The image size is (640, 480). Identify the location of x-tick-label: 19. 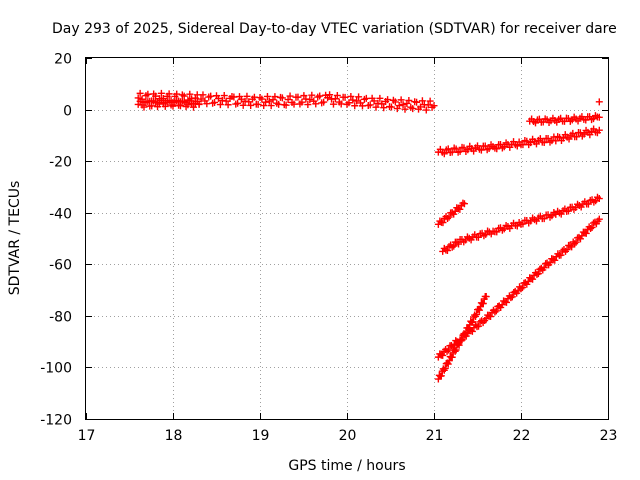
(261, 436).